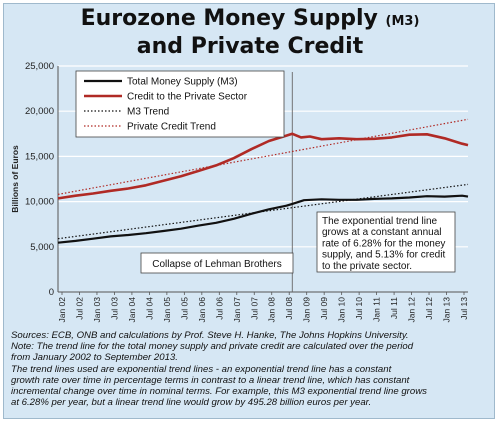 This screenshot has width=500, height=424. Describe the element at coordinates (148, 112) in the screenshot. I see `legend-label: M3 Trend` at that location.